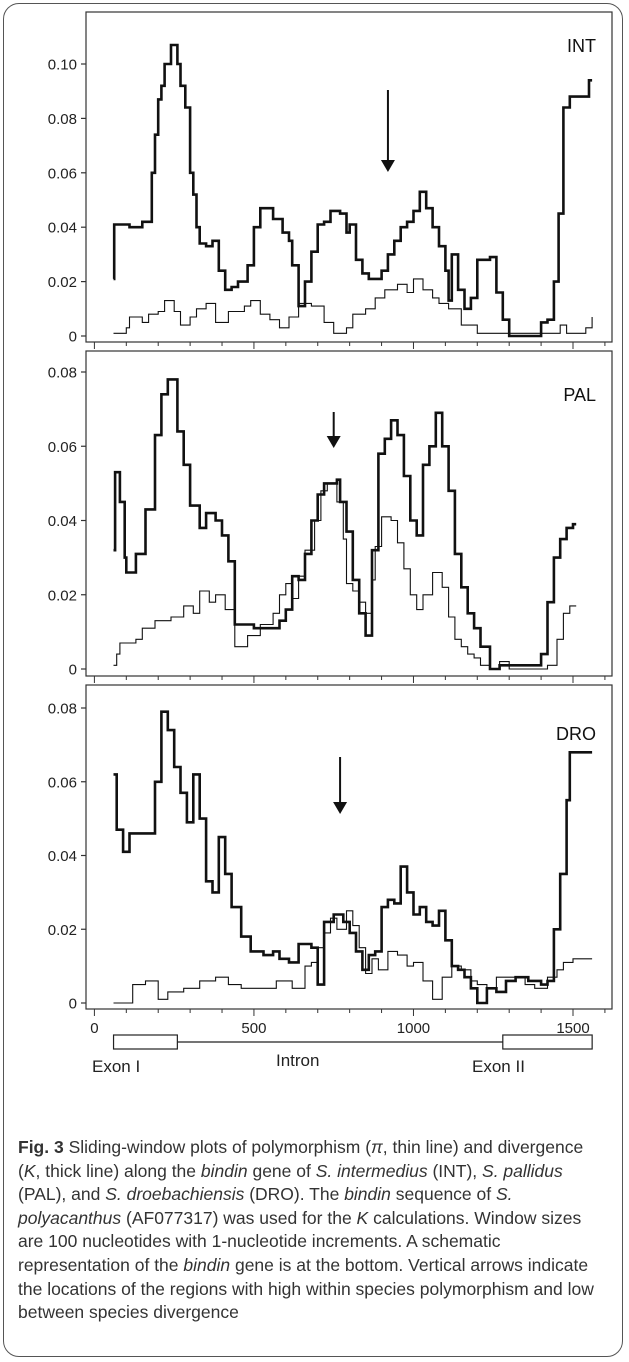 Image resolution: width=629 pixels, height=1362 pixels. What do you see at coordinates (579, 395) in the screenshot?
I see `panel-label: PAL` at bounding box center [579, 395].